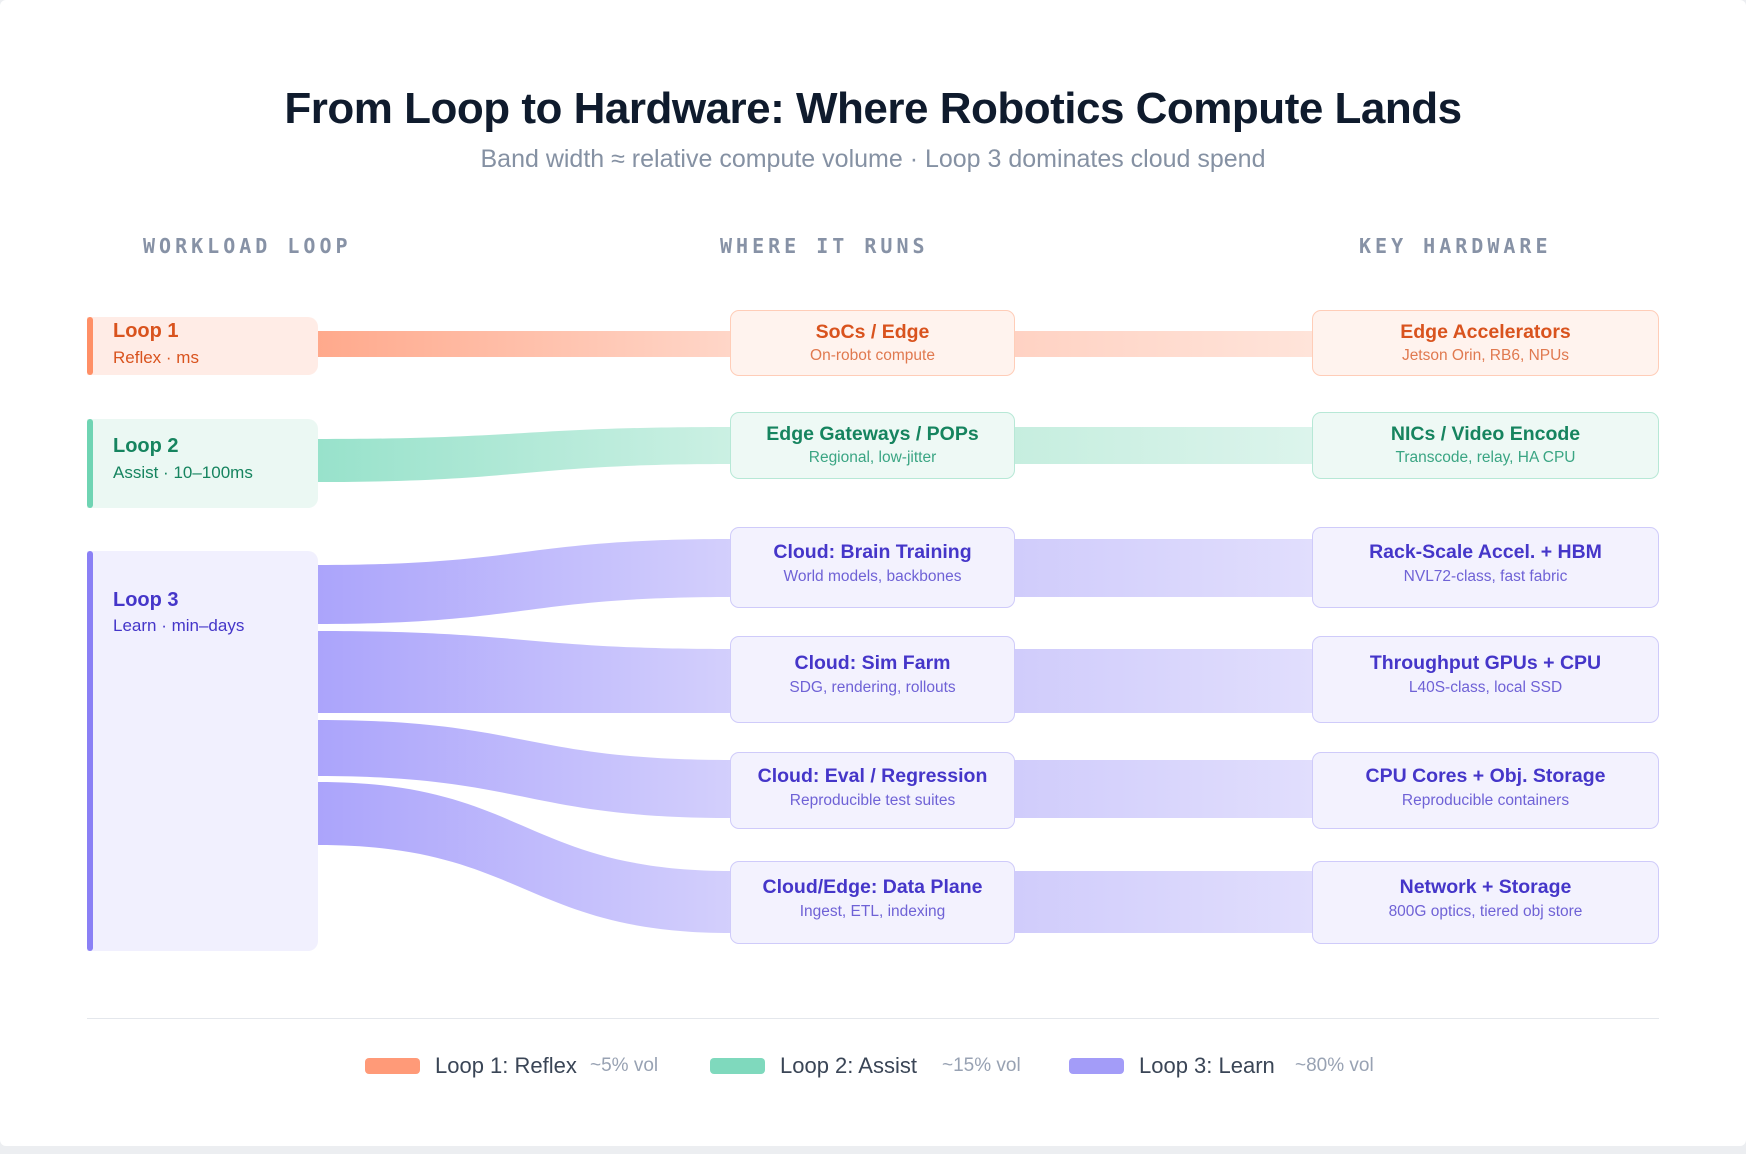 Image resolution: width=1746 pixels, height=1154 pixels. I want to click on loop-1-sub: Reflex · ms, so click(156, 357).